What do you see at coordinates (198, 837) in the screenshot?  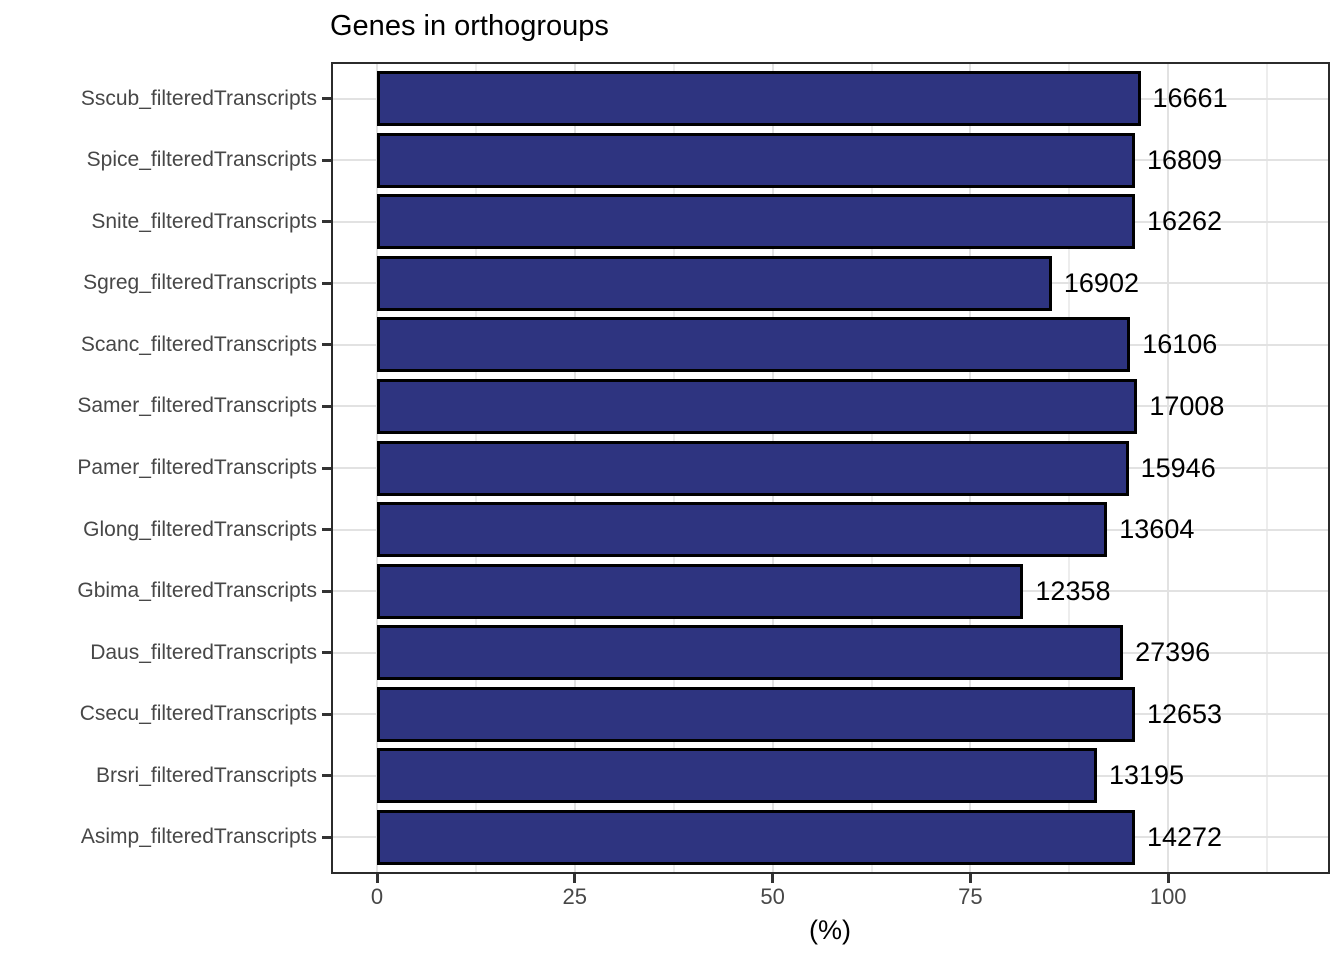 I see `y-axis-label: Asimp_filteredTranscripts` at bounding box center [198, 837].